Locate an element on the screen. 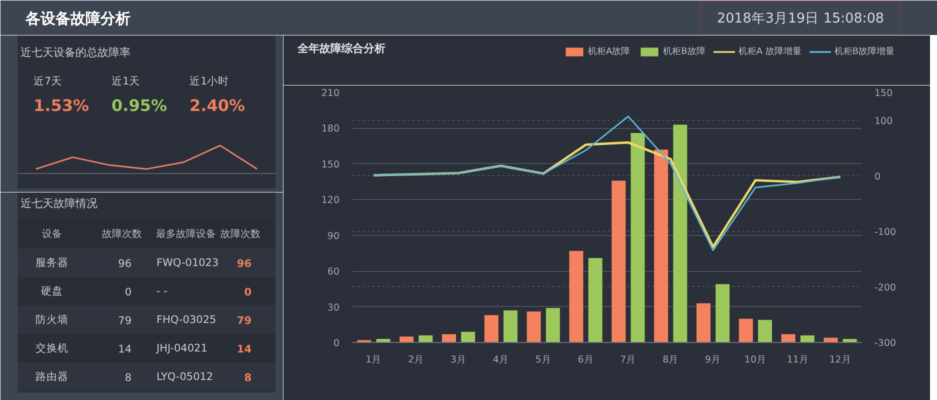 This screenshot has width=937, height=400. text: 2018年3月19日 15:08:08 is located at coordinates (800, 18).